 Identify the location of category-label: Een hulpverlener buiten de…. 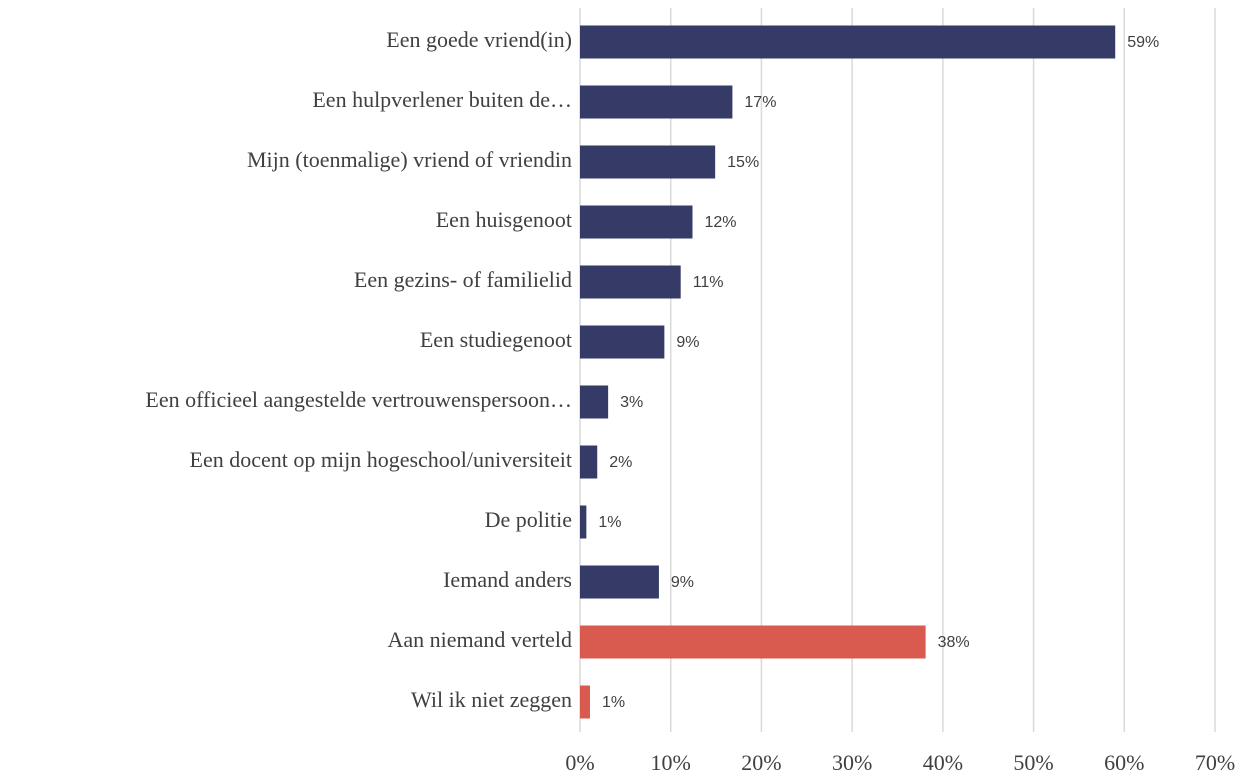
(442, 99).